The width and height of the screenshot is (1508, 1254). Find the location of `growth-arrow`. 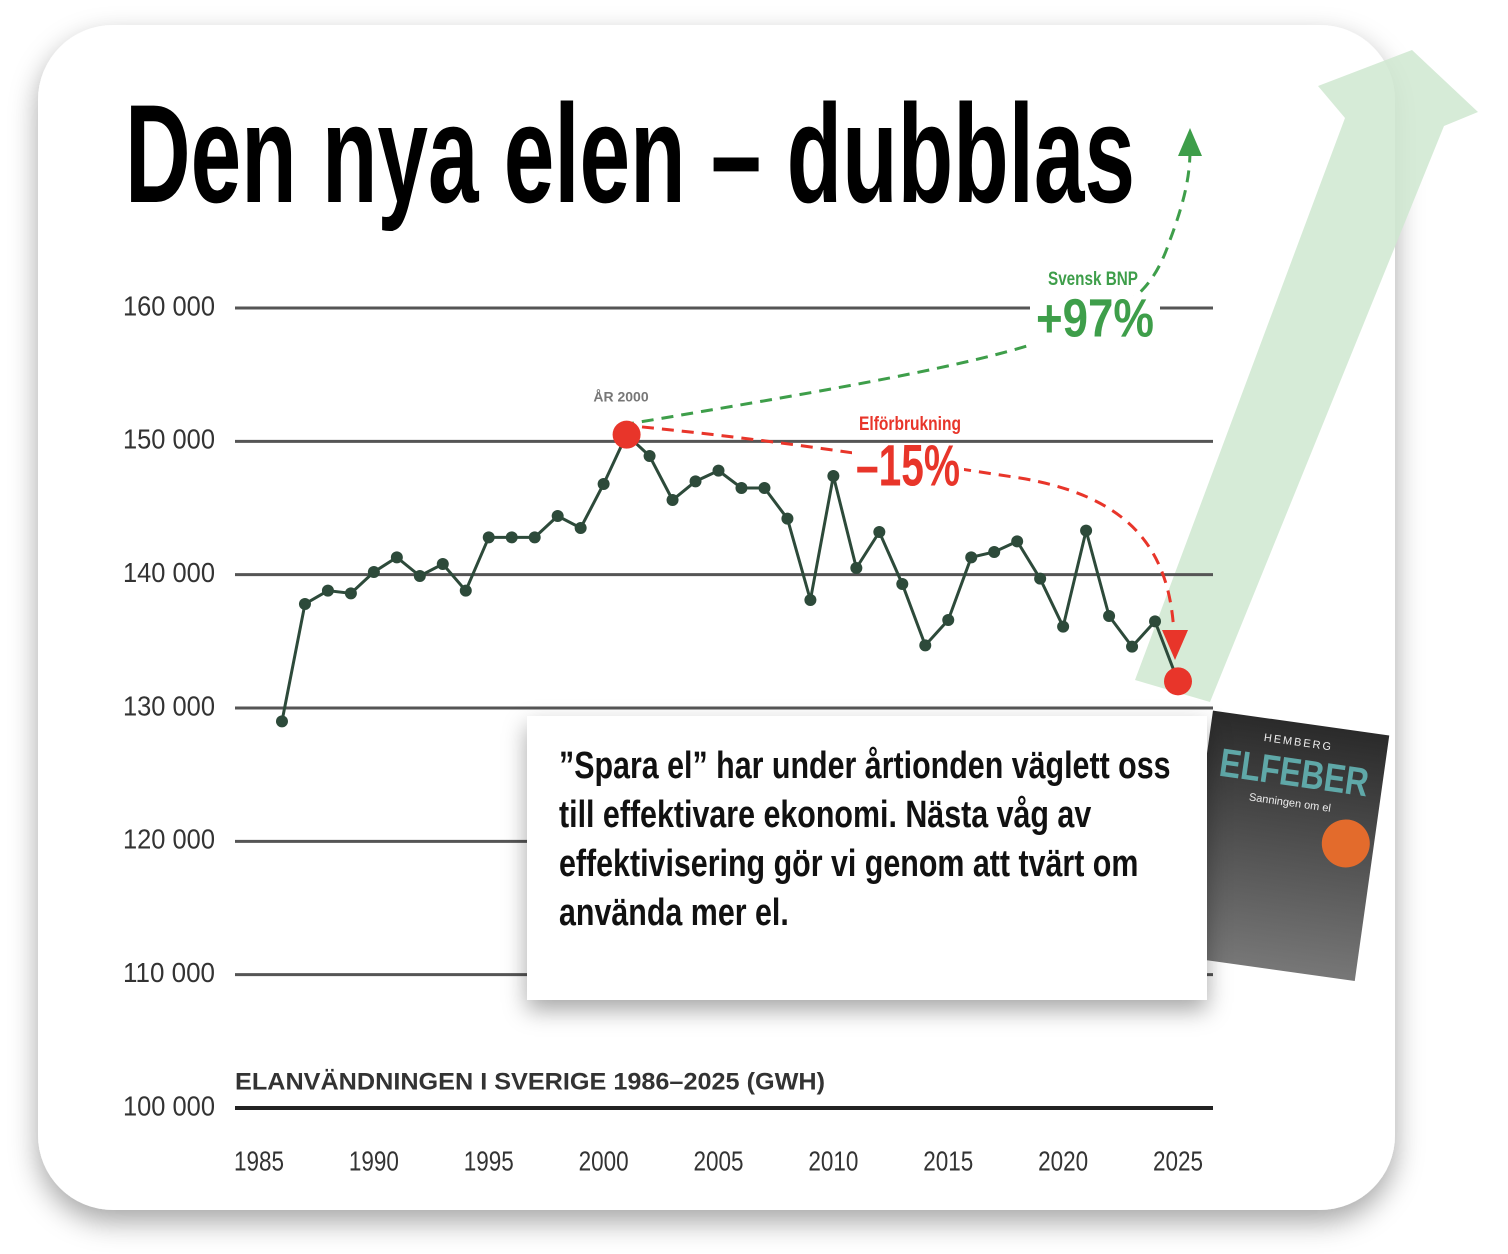

growth-arrow is located at coordinates (1306, 376).